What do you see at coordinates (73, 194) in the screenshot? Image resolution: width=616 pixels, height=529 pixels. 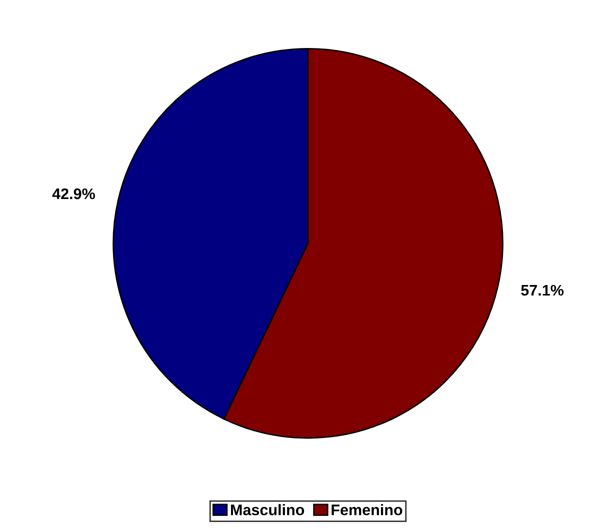 I see `data-label: 42.9%` at bounding box center [73, 194].